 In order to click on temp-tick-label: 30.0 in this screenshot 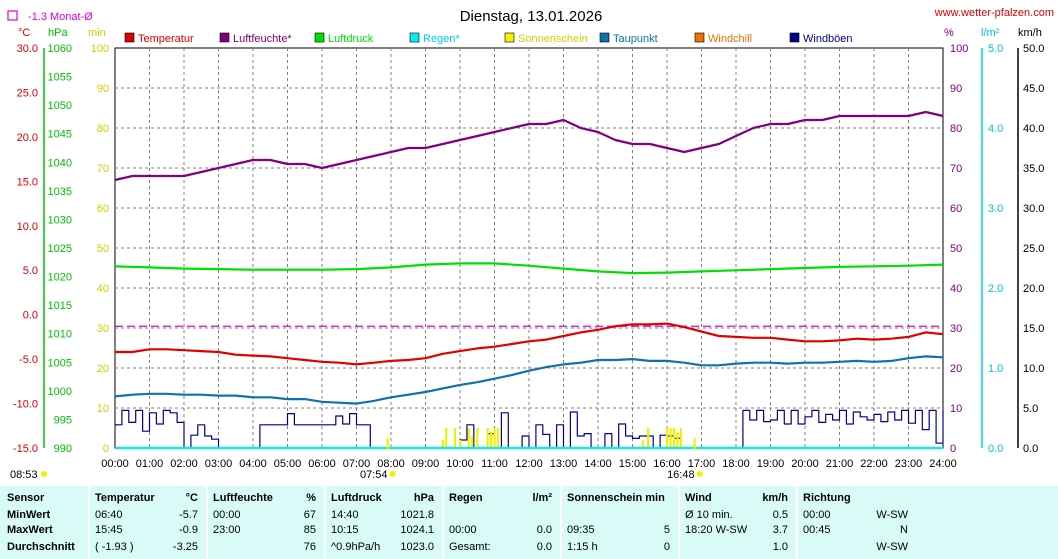, I will do `click(27, 49)`.